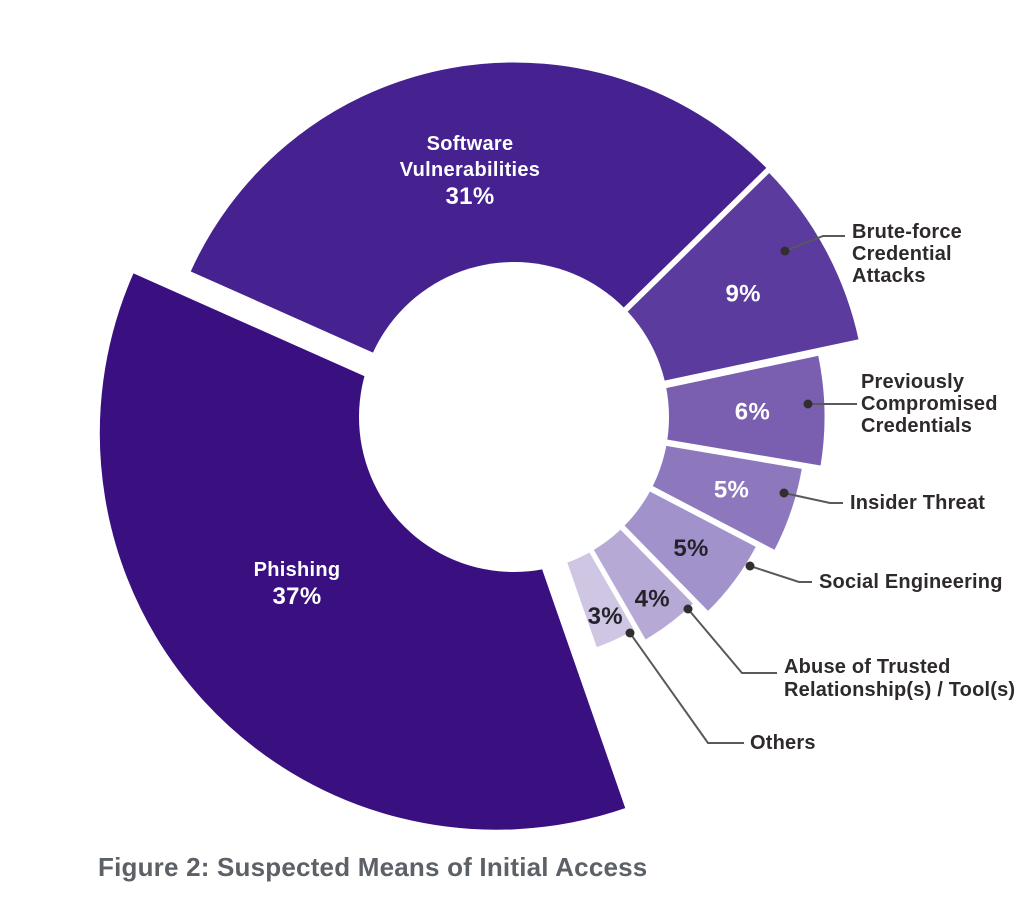 The width and height of the screenshot is (1023, 910). I want to click on callout-brute-force-credential-attacks: Brute-force Credential Attacks, so click(871, 254).